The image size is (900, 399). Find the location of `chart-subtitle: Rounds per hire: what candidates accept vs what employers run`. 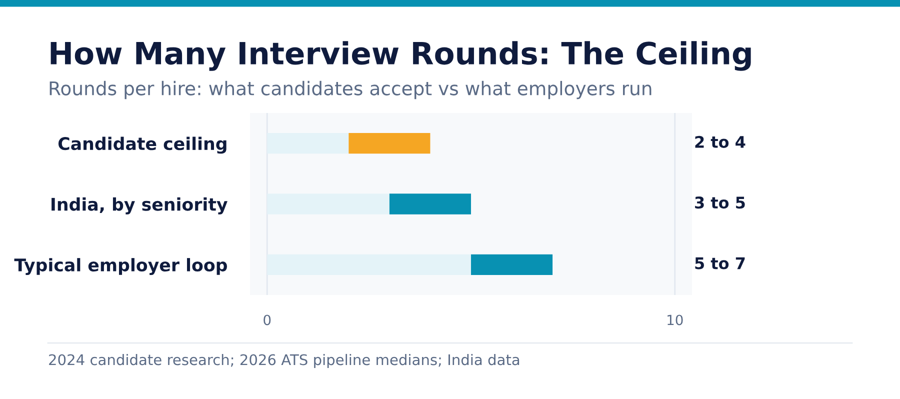

chart-subtitle: Rounds per hire: what candidates accept vs what employers run is located at coordinates (351, 90).